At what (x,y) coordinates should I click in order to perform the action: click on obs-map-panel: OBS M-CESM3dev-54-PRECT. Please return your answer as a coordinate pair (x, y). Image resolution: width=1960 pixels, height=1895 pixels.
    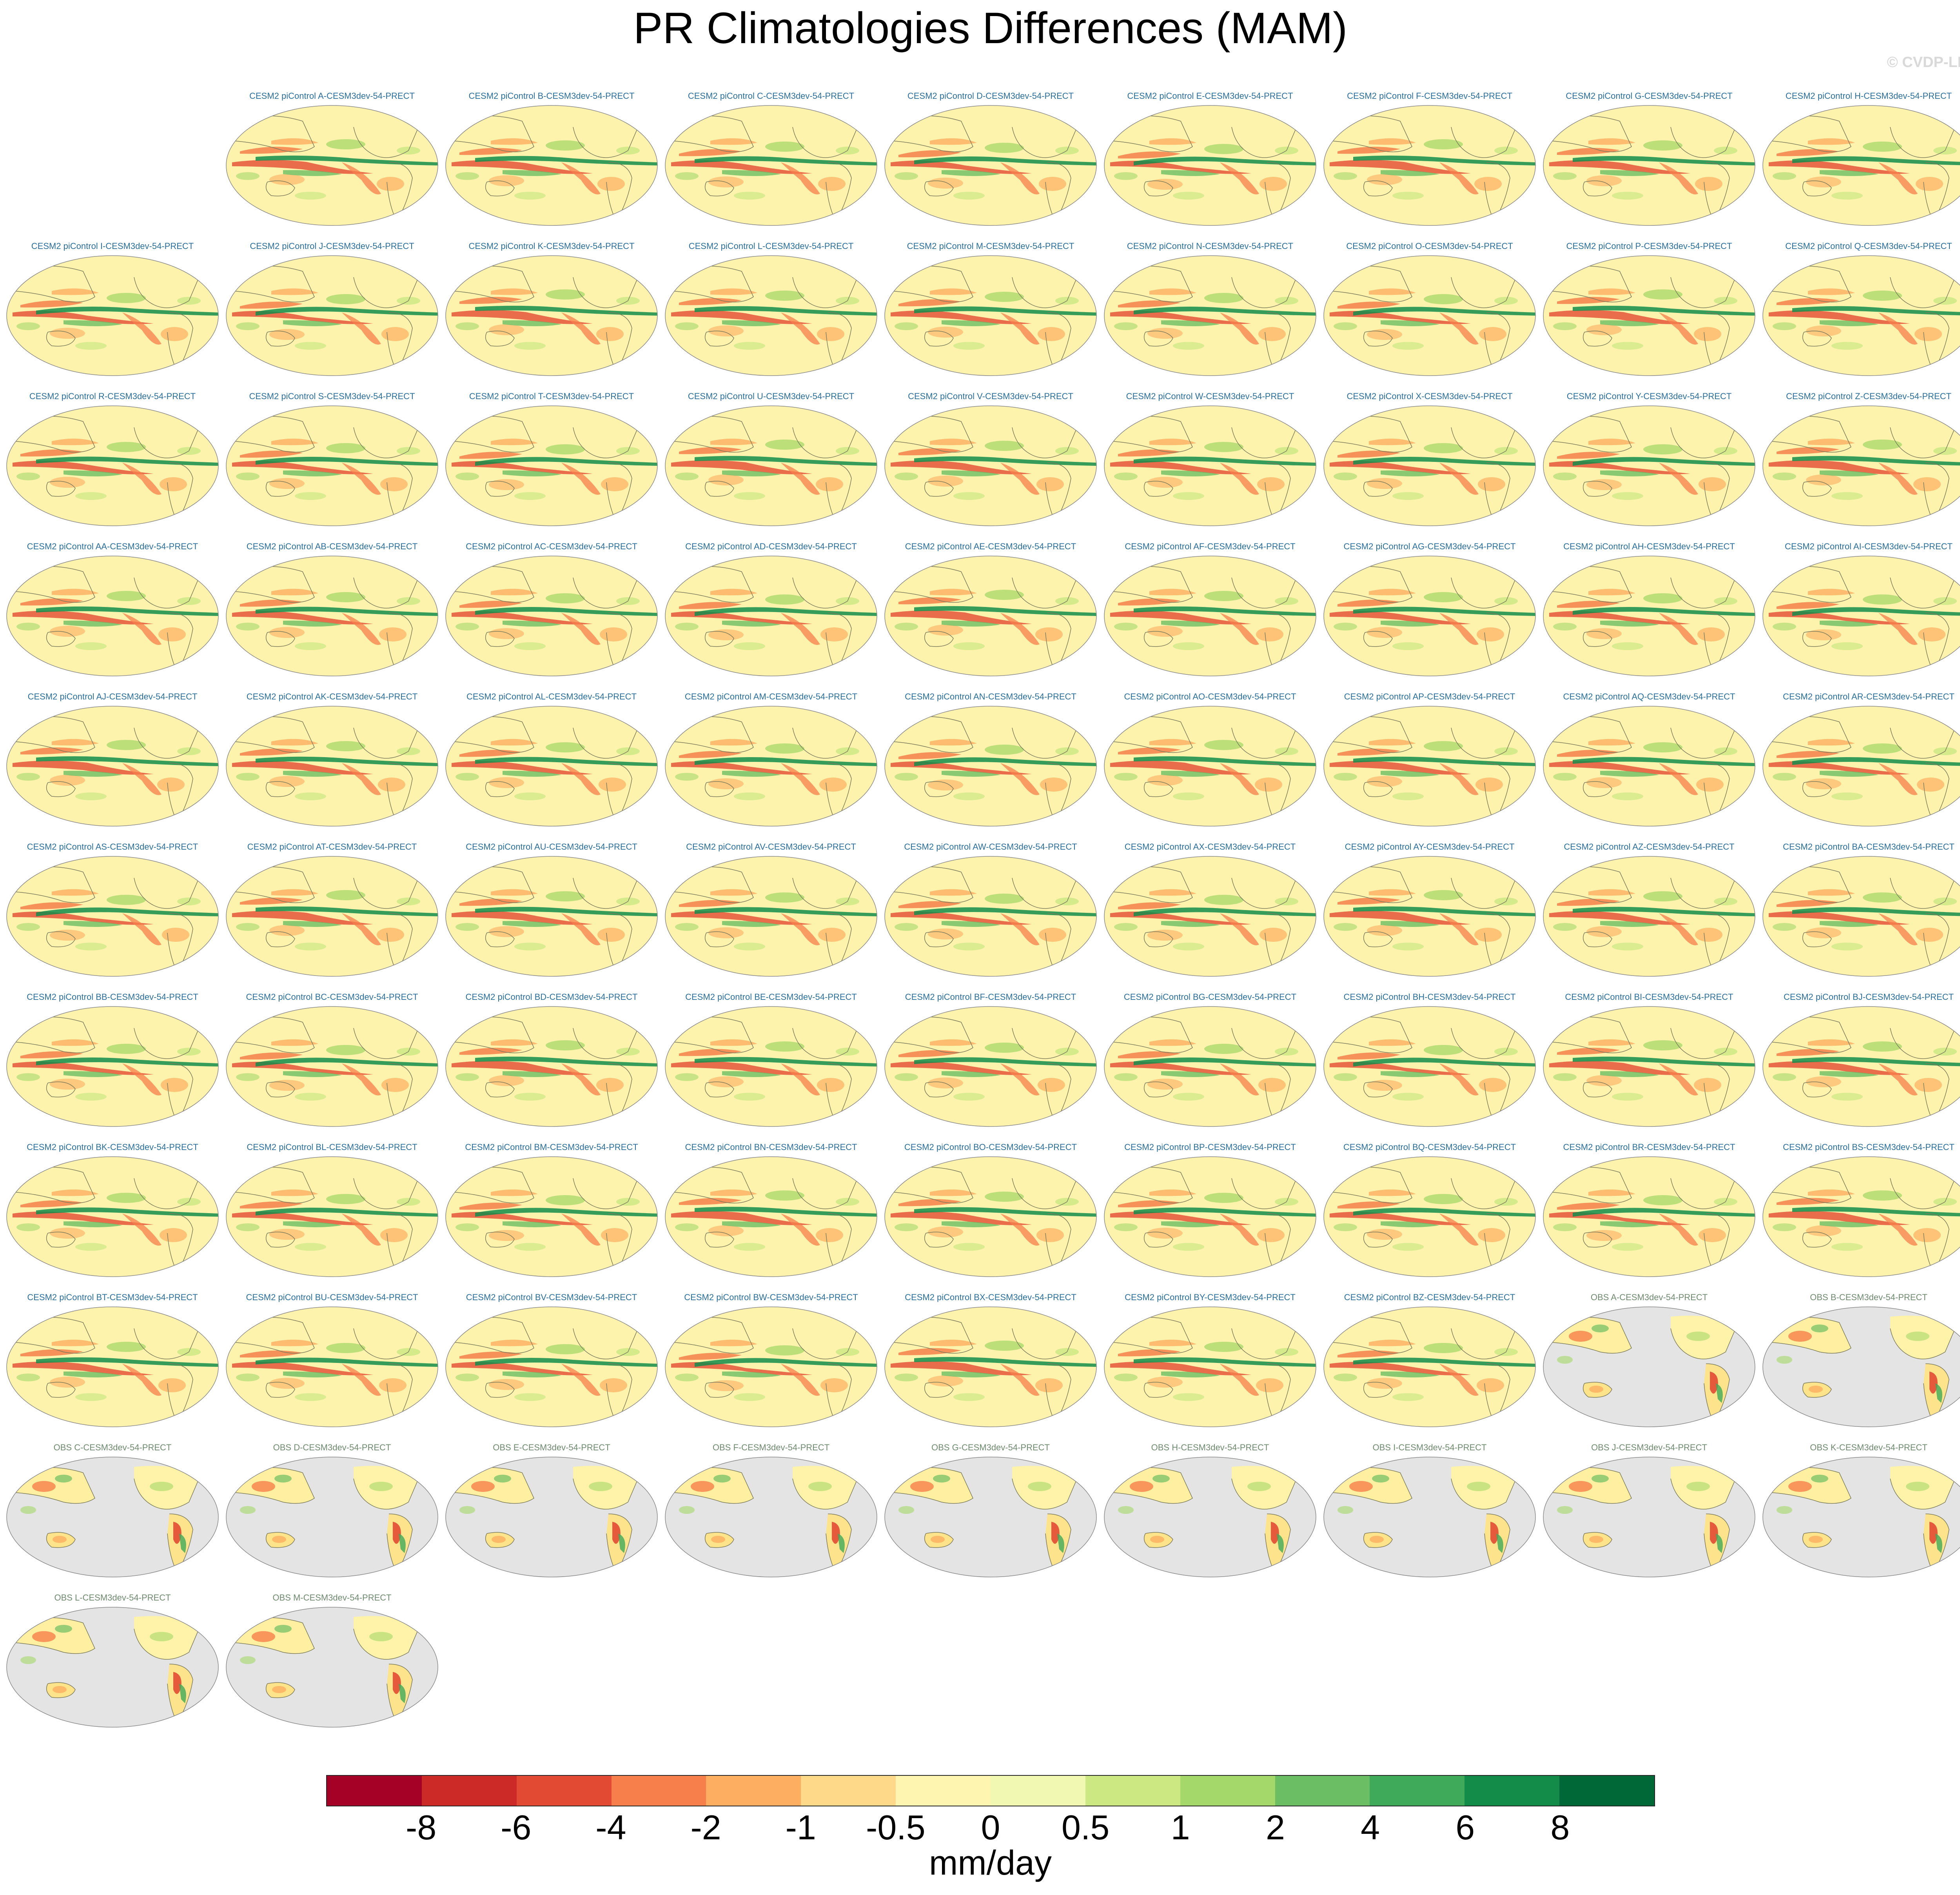
    Looking at the image, I should click on (332, 1663).